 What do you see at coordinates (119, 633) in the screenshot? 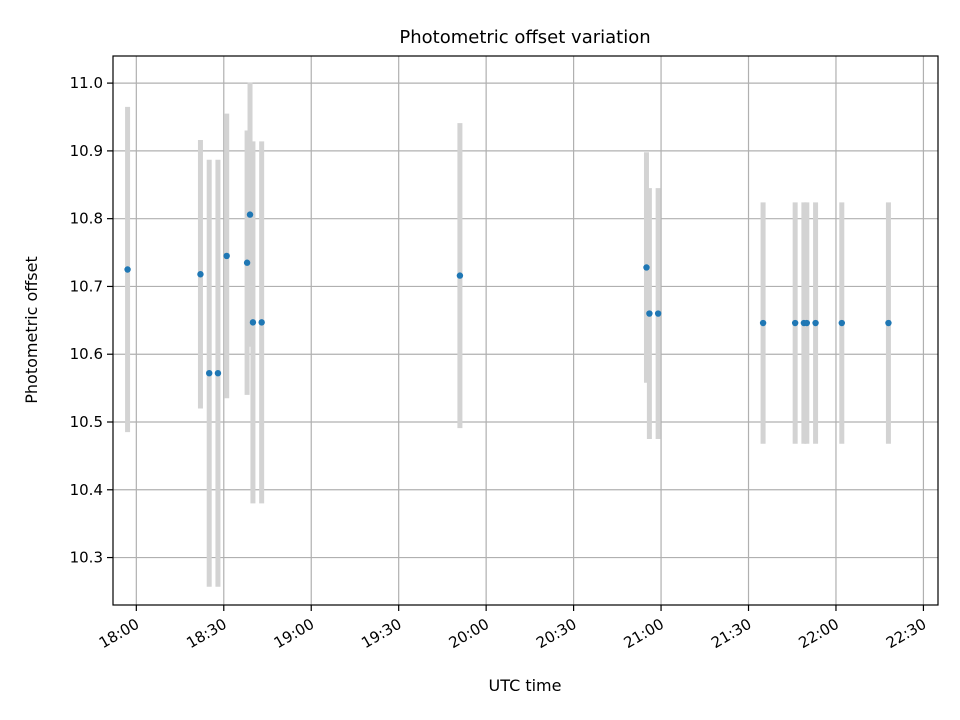
I see `x-tick-label: 18:00` at bounding box center [119, 633].